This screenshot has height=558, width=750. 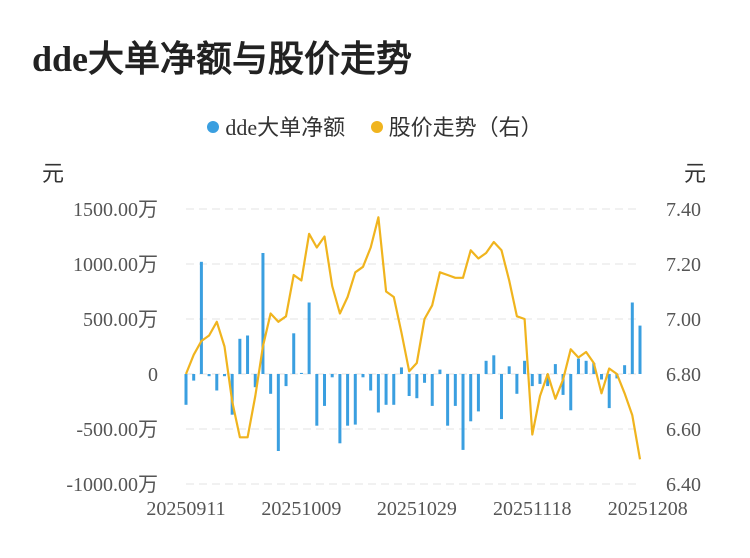 I want to click on left-tick-label: 0, so click(x=153, y=375).